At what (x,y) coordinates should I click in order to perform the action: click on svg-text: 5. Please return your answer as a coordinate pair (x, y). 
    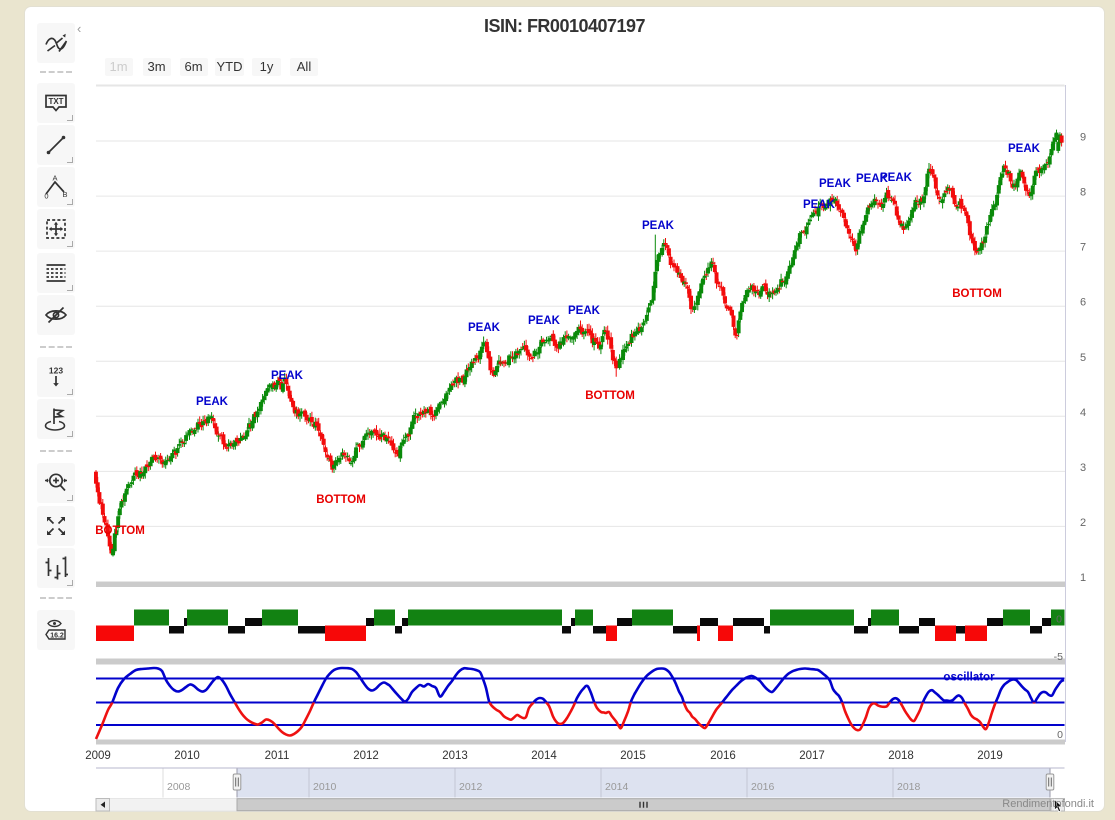
    Looking at the image, I should click on (1083, 358).